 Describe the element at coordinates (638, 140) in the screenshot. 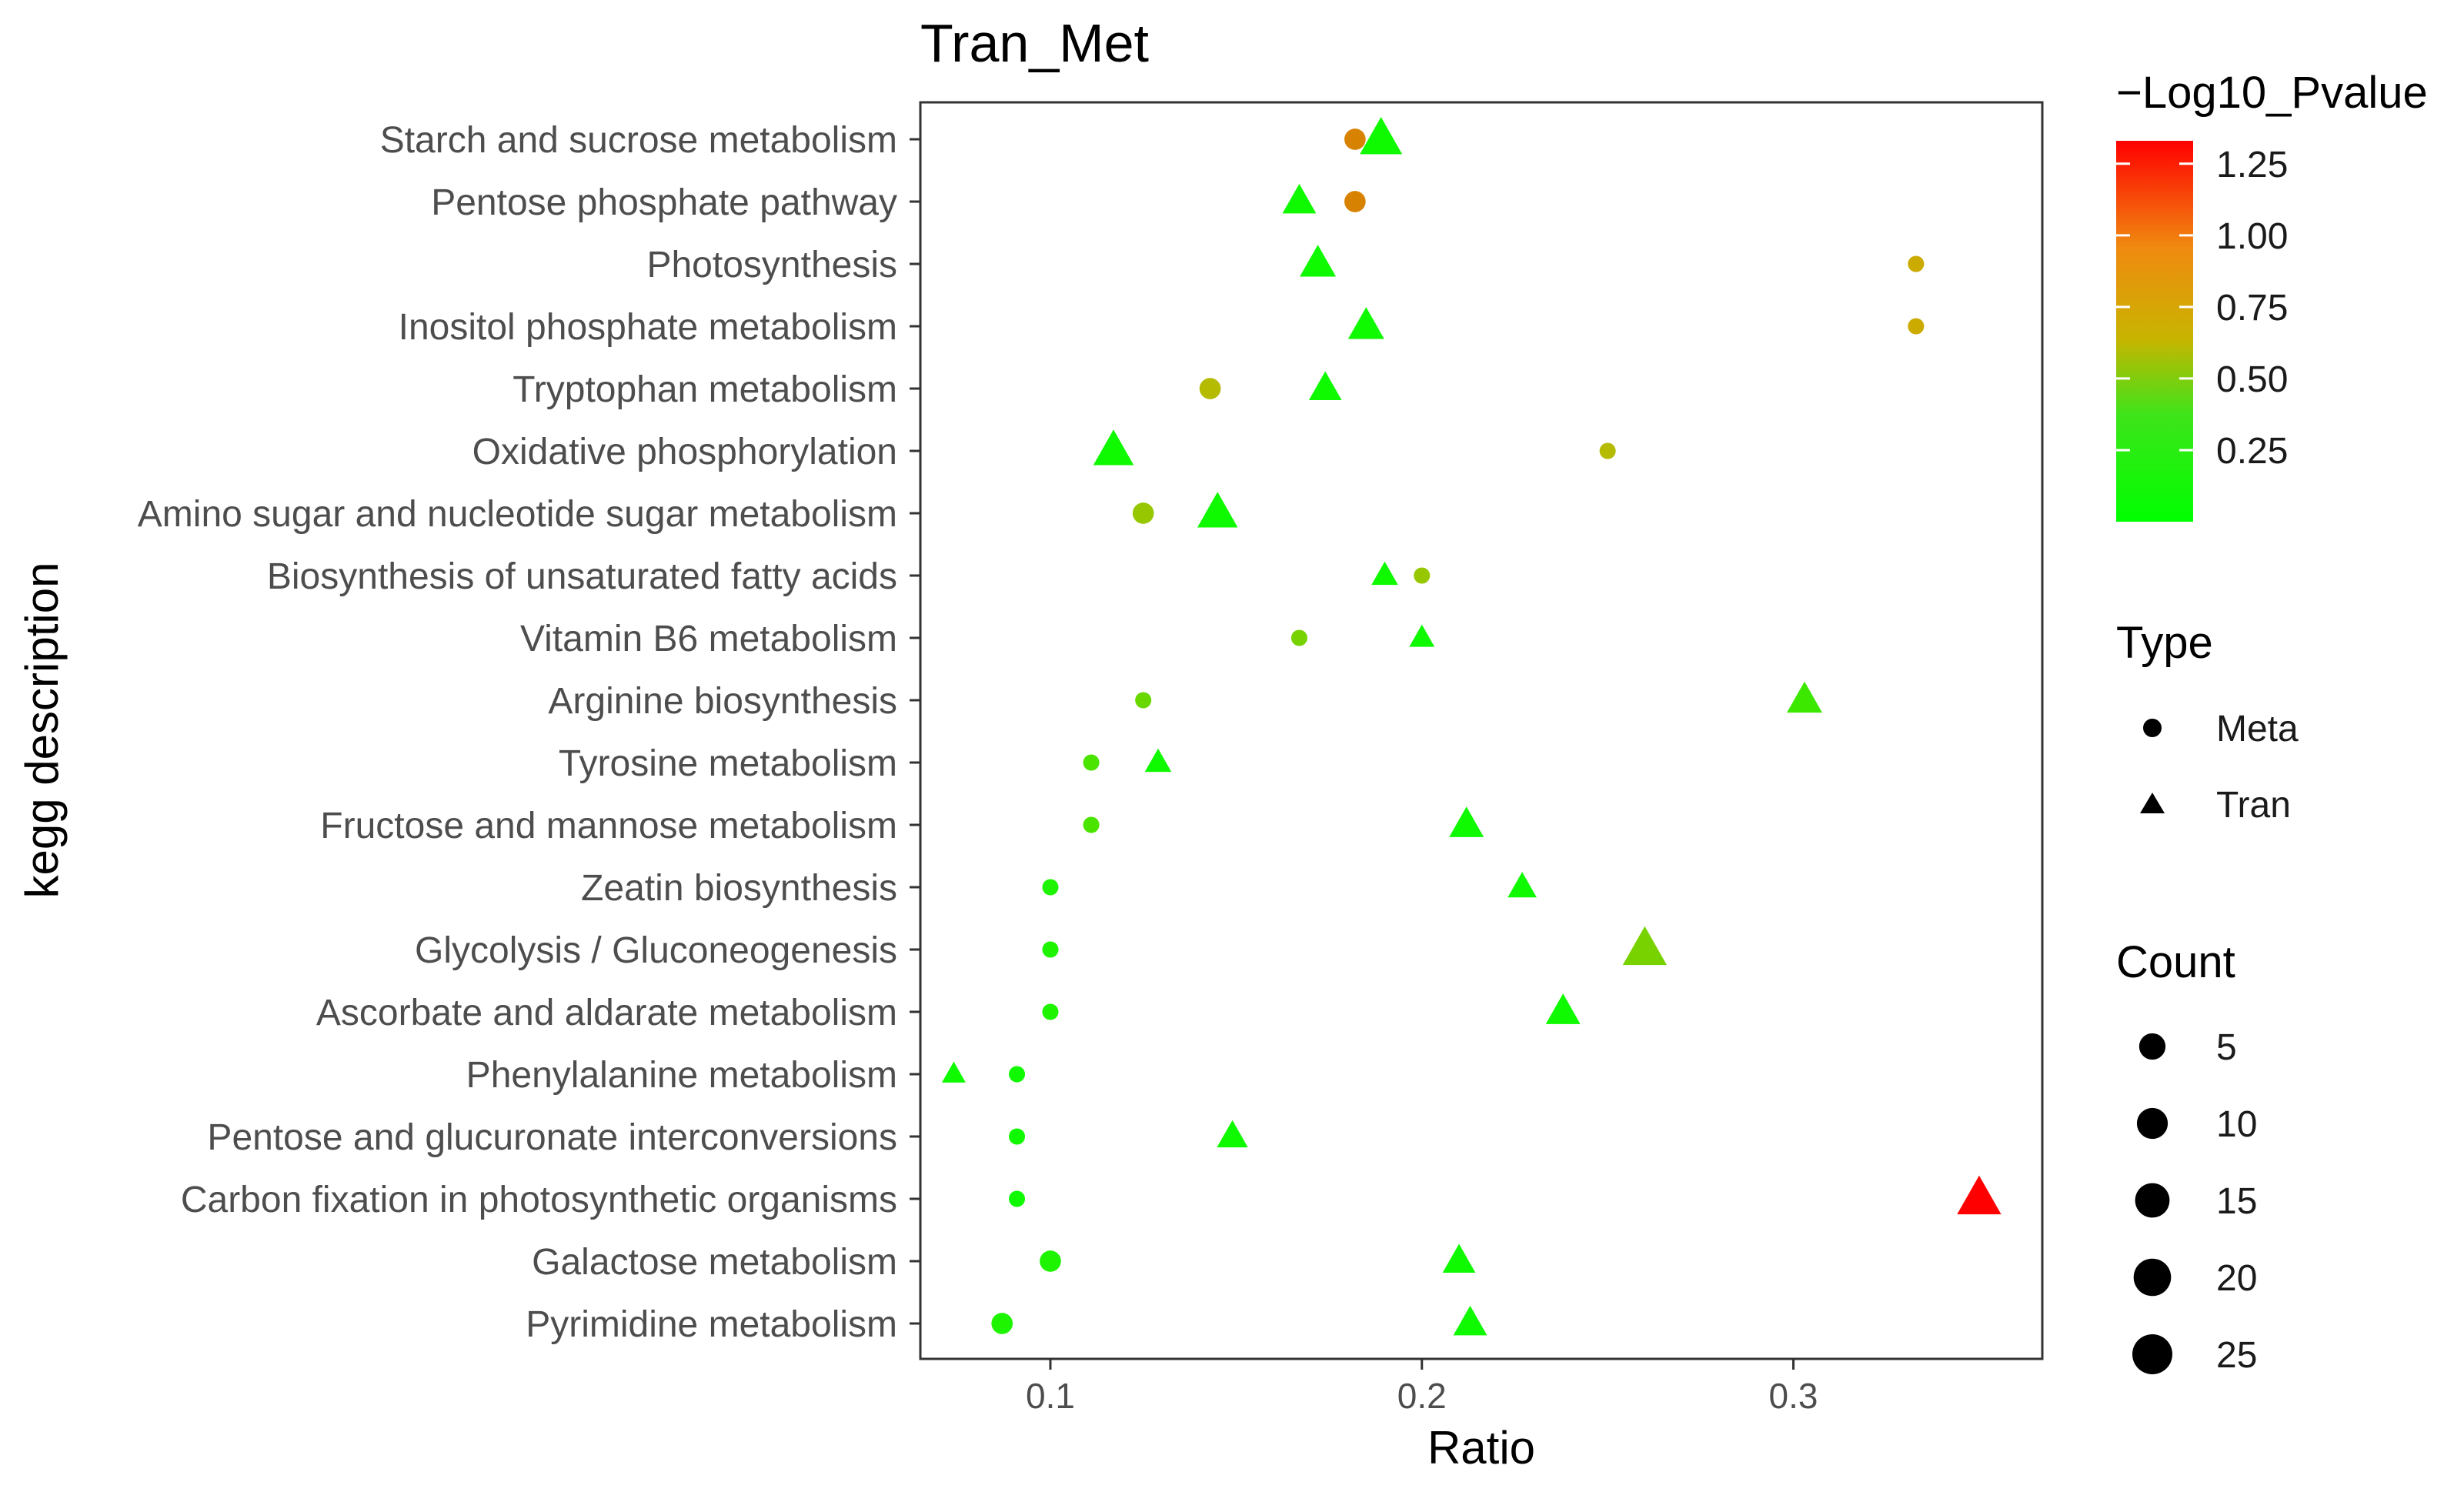

I see `category-label-starch-and-sucrose-metabolism: Starch and sucrose metabolism` at that location.